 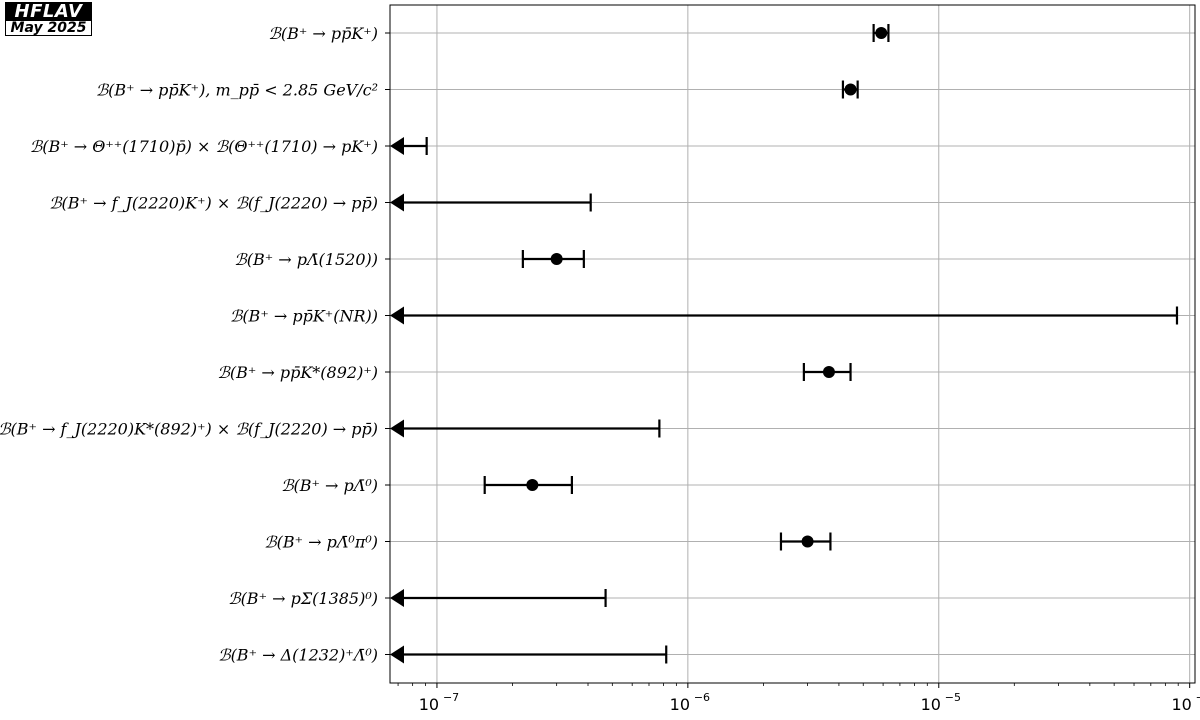 I want to click on row-label: ℬ(B⁺ → pp̄K⁺), m_pp̄ < 2.85 GeV/c², so click(x=237, y=90).